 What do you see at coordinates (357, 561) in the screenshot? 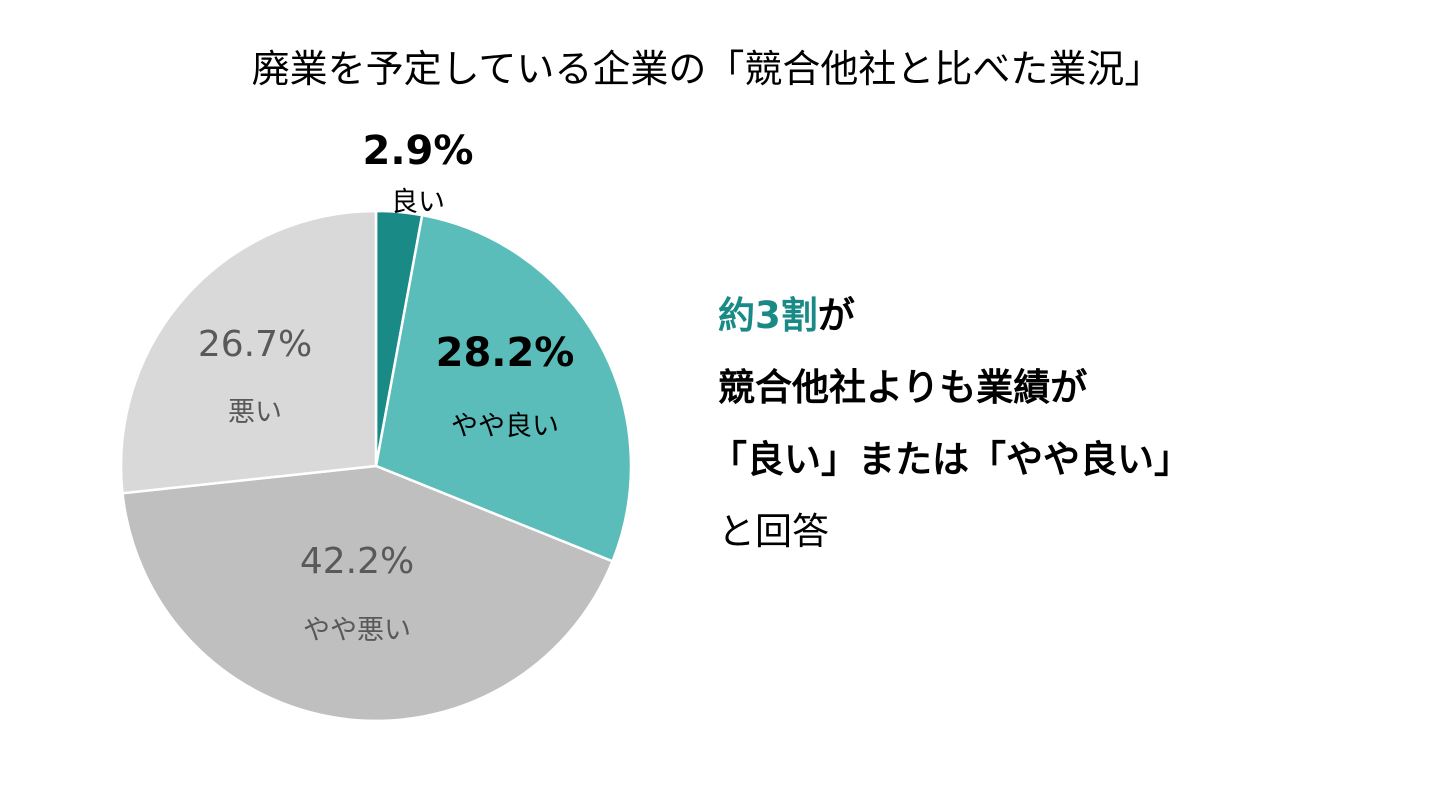
I see `label-somewhat-bad-pct: 42.2%` at bounding box center [357, 561].